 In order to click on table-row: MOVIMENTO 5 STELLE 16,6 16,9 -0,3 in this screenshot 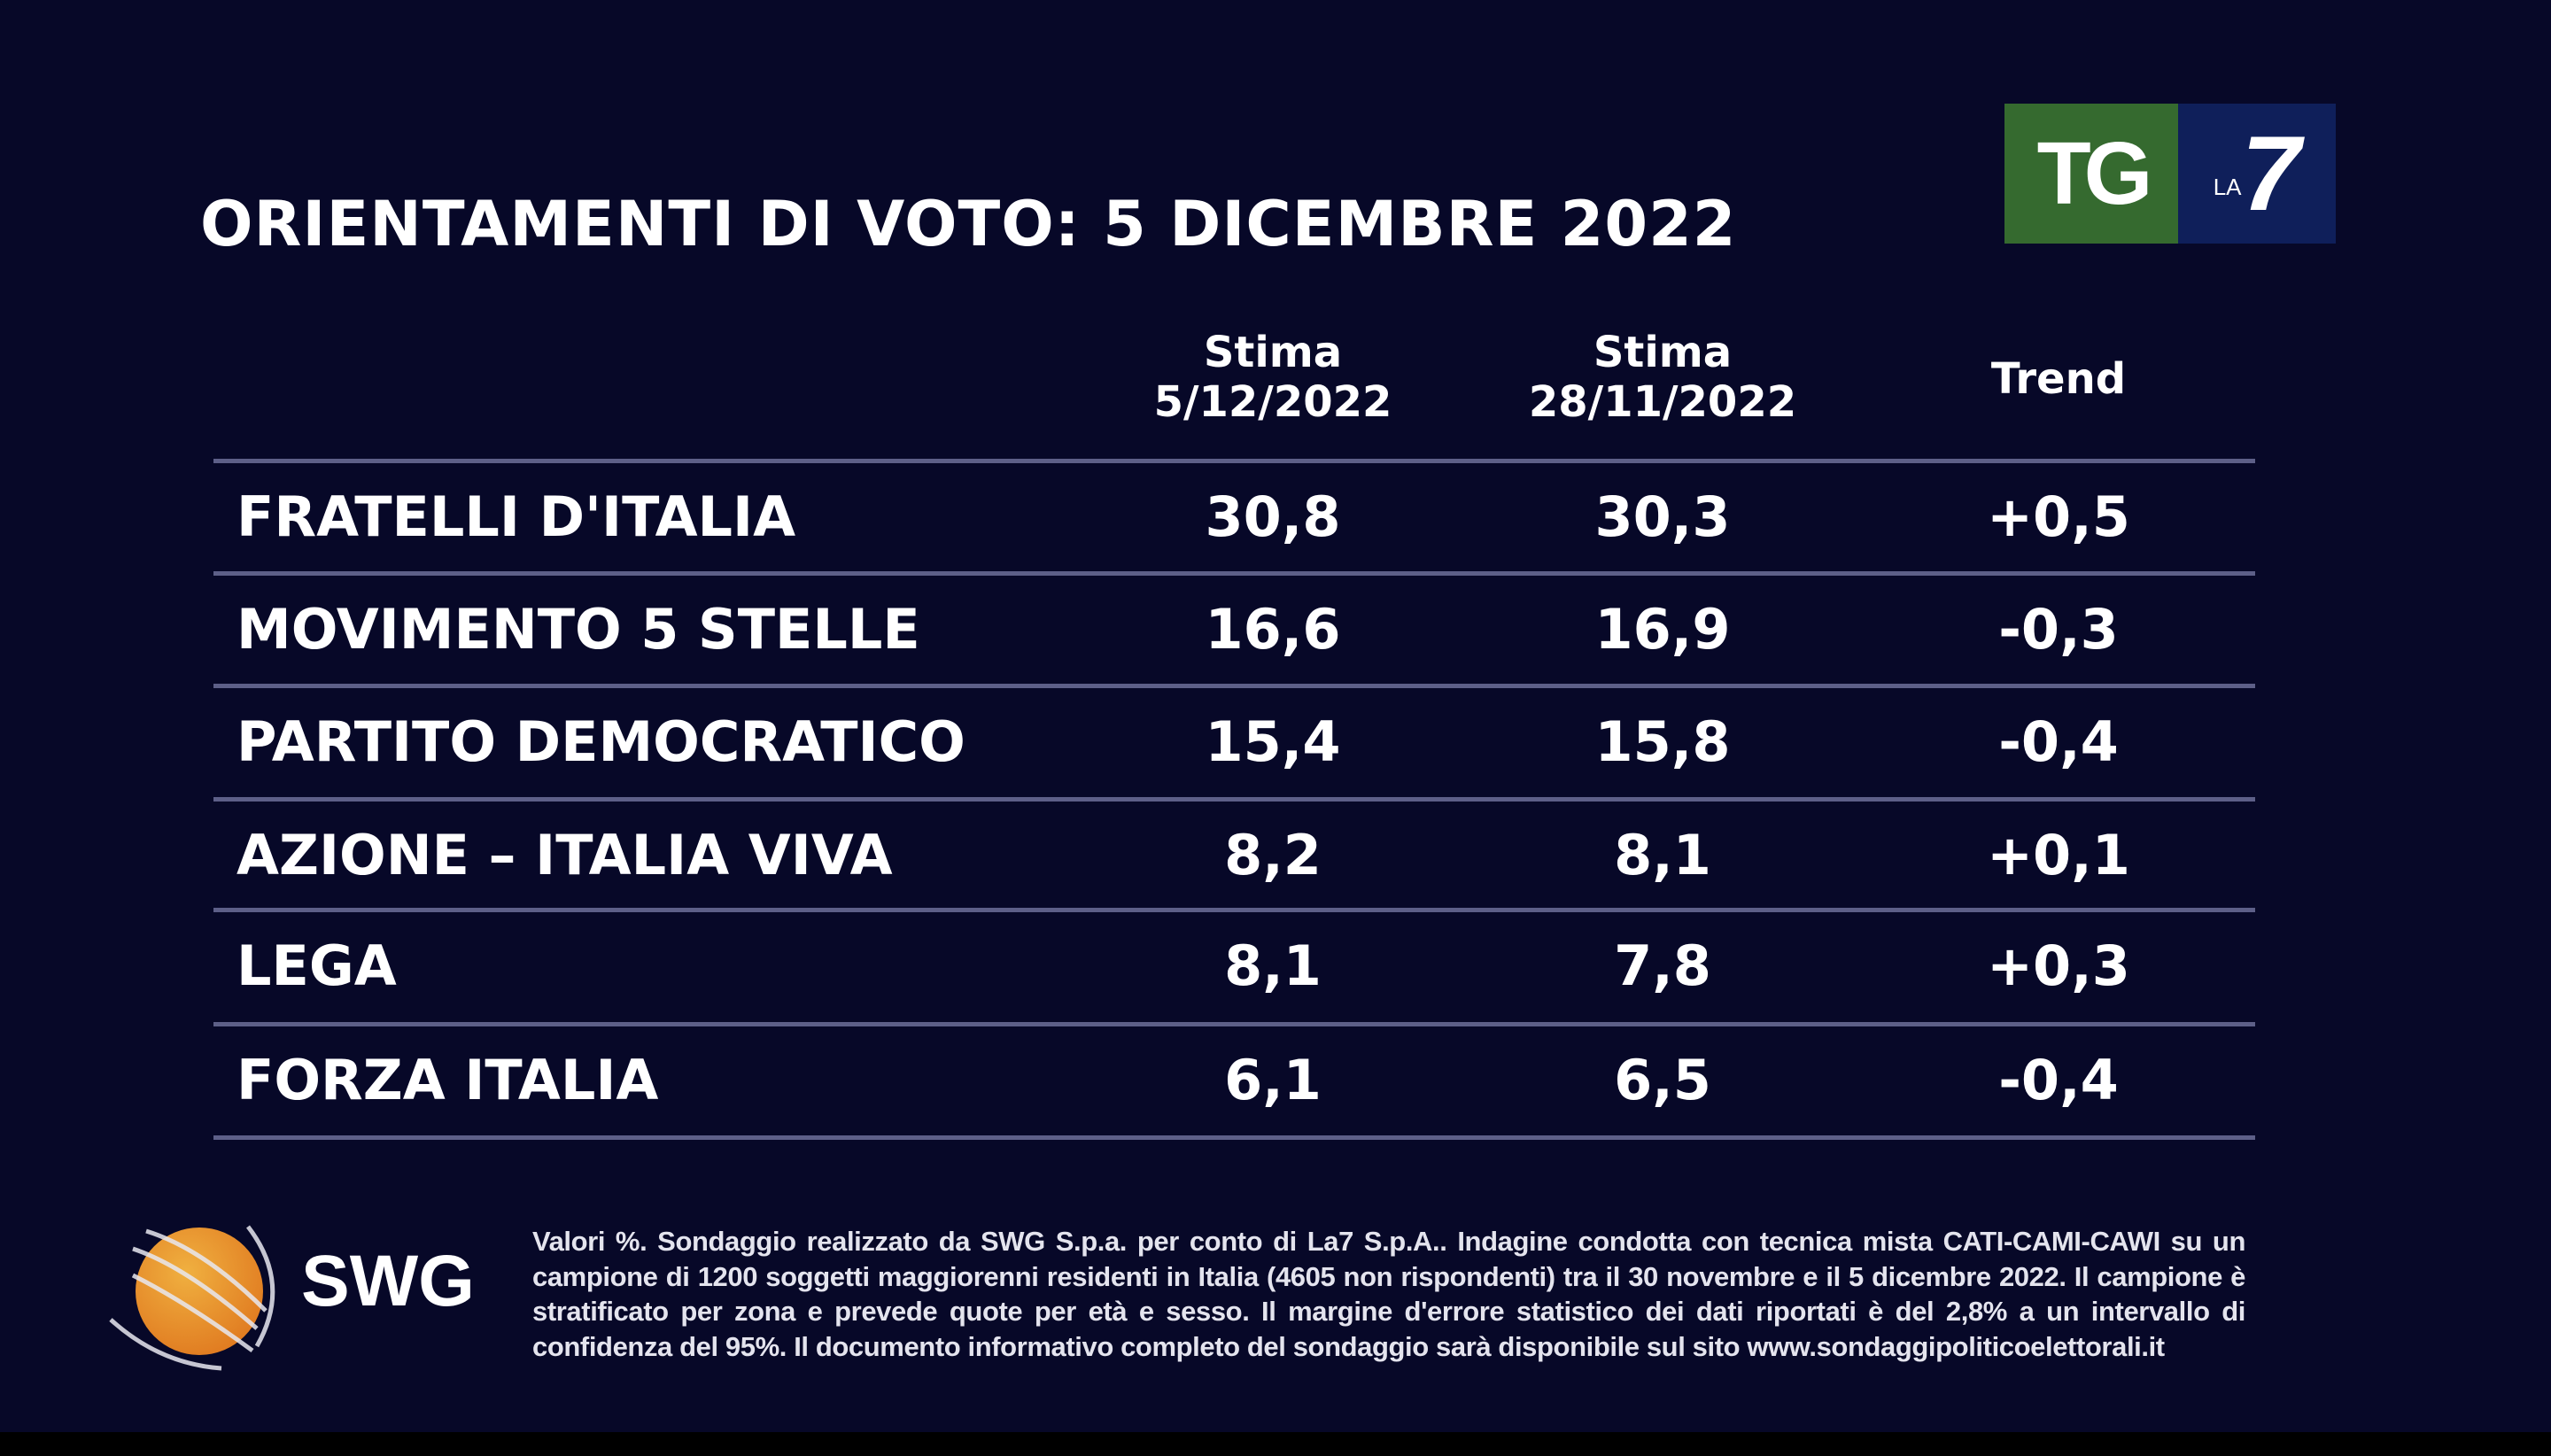, I will do `click(1234, 630)`.